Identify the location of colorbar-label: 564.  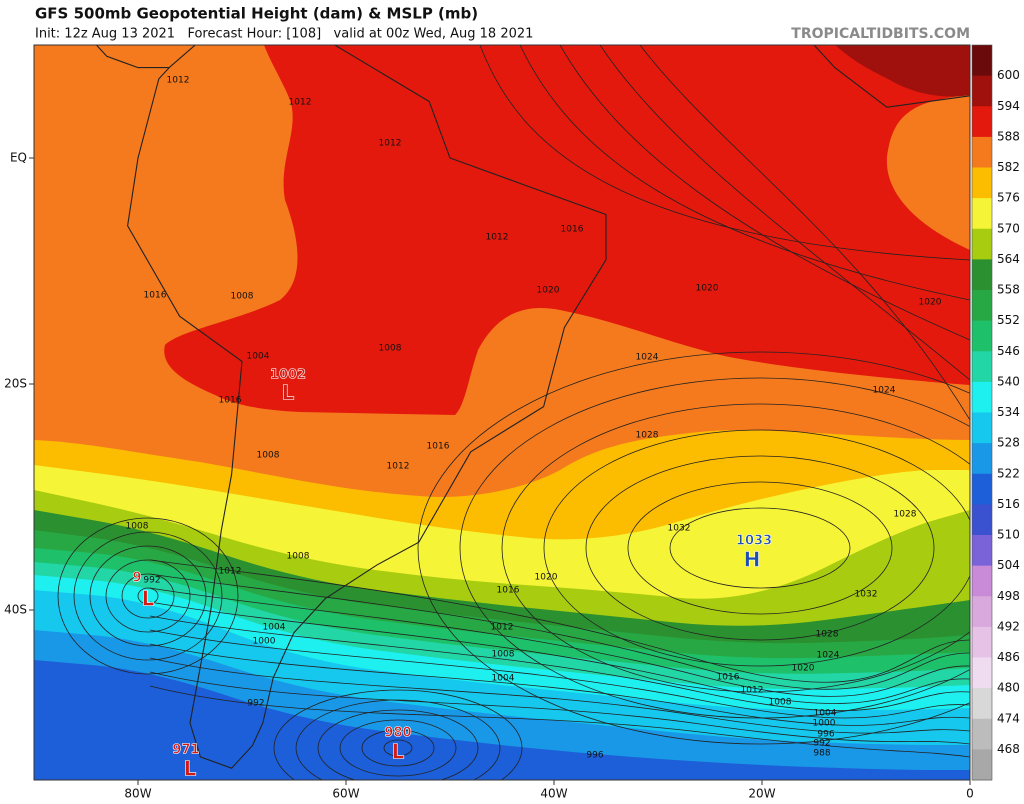
(1008, 259).